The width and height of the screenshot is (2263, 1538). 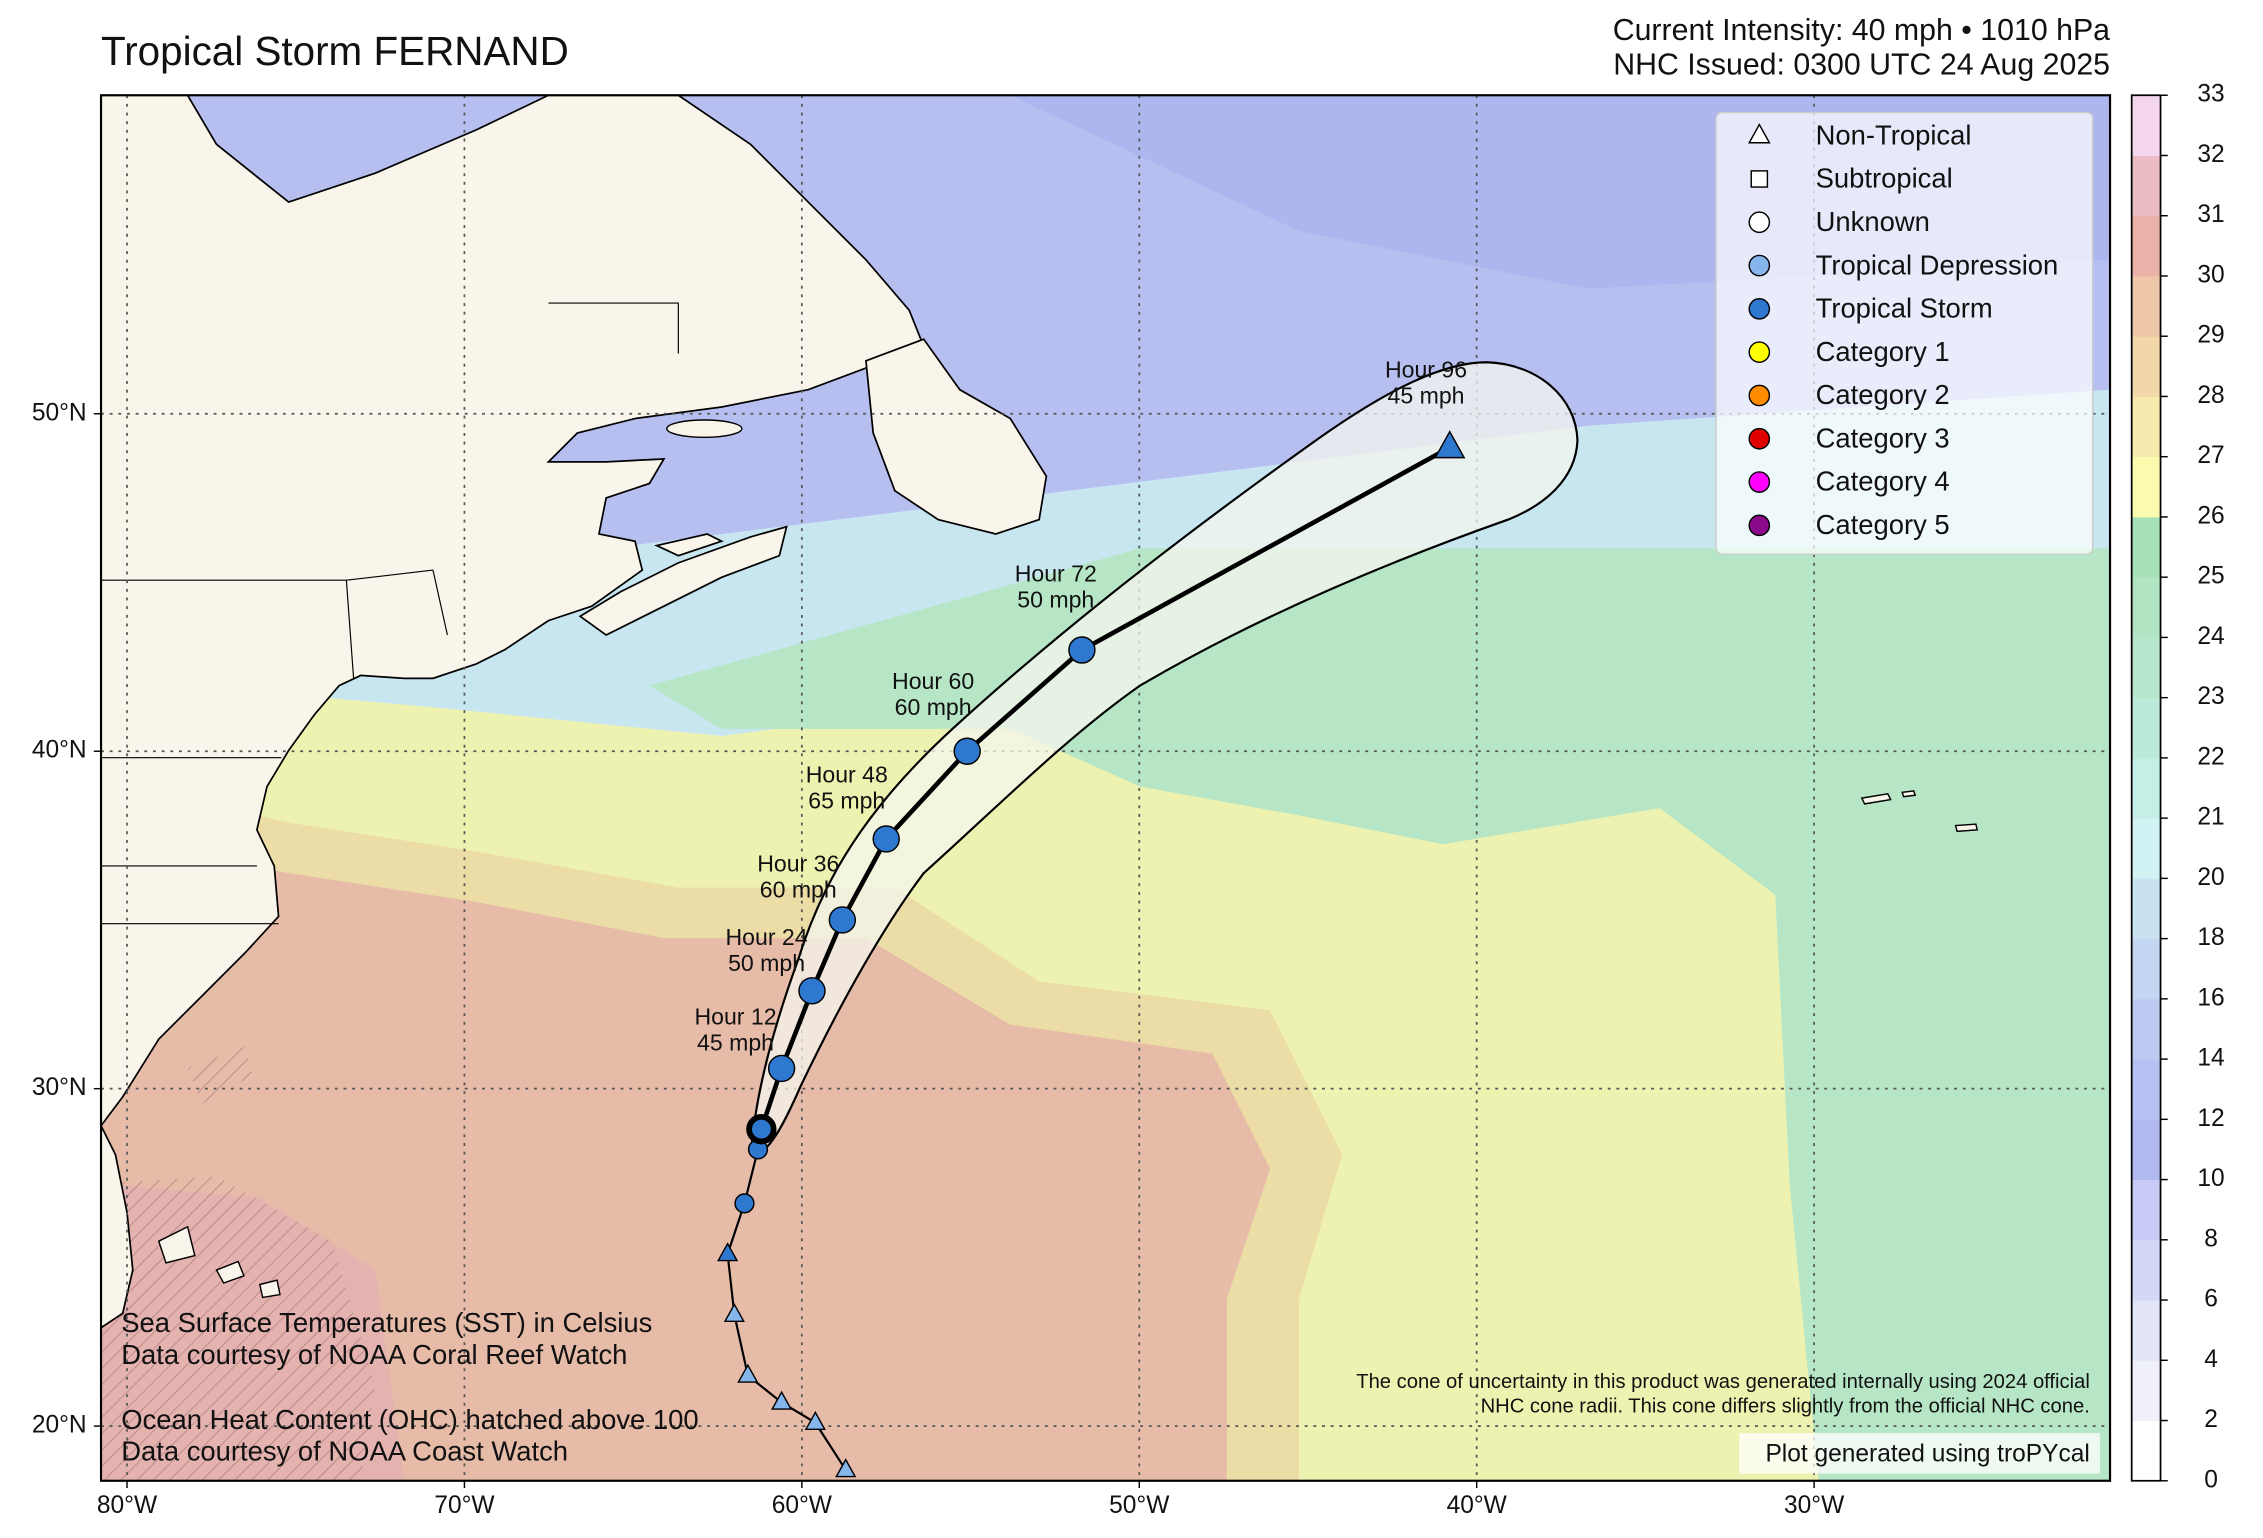 What do you see at coordinates (2211, 1238) in the screenshot?
I see `colorbar-label: 8` at bounding box center [2211, 1238].